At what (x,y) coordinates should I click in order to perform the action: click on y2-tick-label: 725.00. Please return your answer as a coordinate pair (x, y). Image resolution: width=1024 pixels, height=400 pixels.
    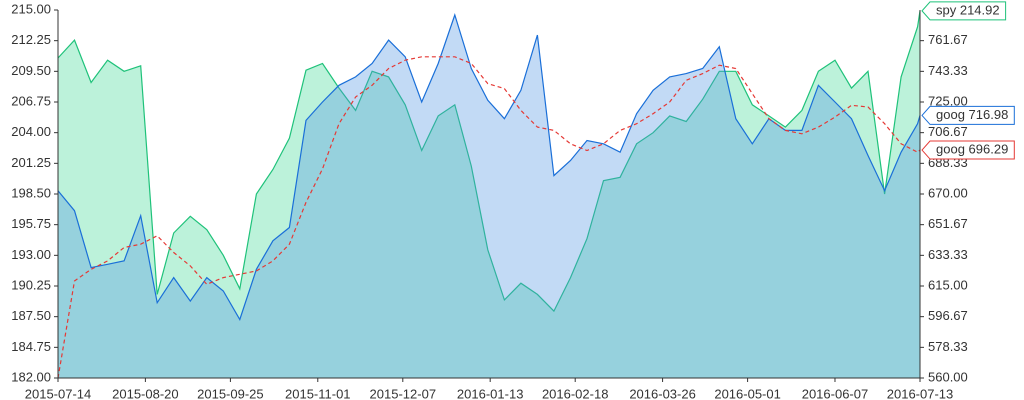
    Looking at the image, I should click on (948, 100).